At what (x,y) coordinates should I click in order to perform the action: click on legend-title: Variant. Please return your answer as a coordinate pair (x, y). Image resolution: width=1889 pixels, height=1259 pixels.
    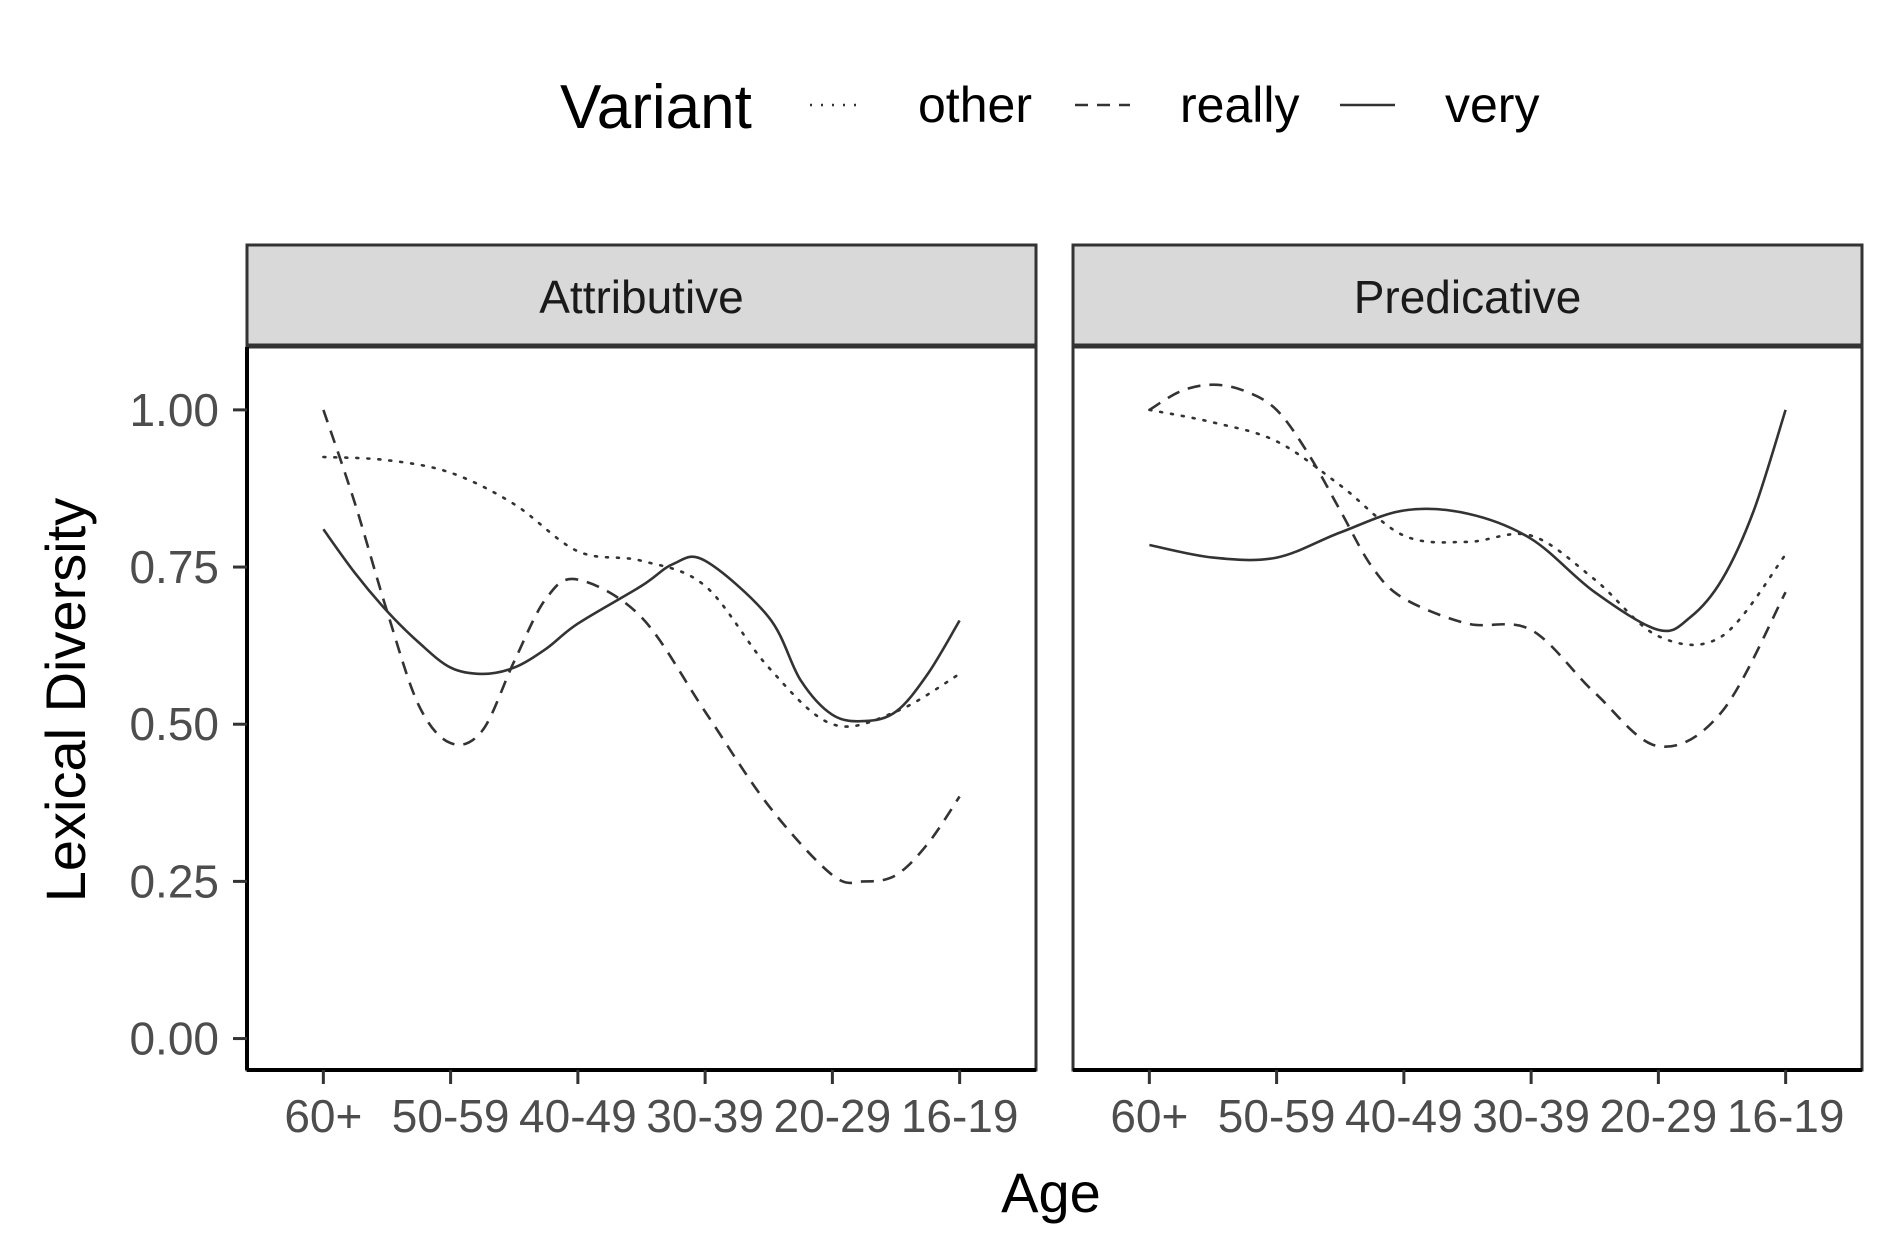
    Looking at the image, I should click on (656, 107).